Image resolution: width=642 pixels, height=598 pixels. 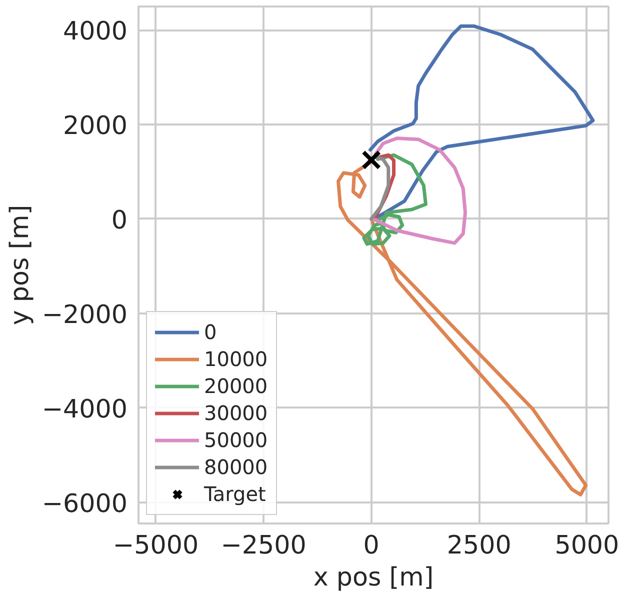 What do you see at coordinates (235, 494) in the screenshot?
I see `legend-label: Target` at bounding box center [235, 494].